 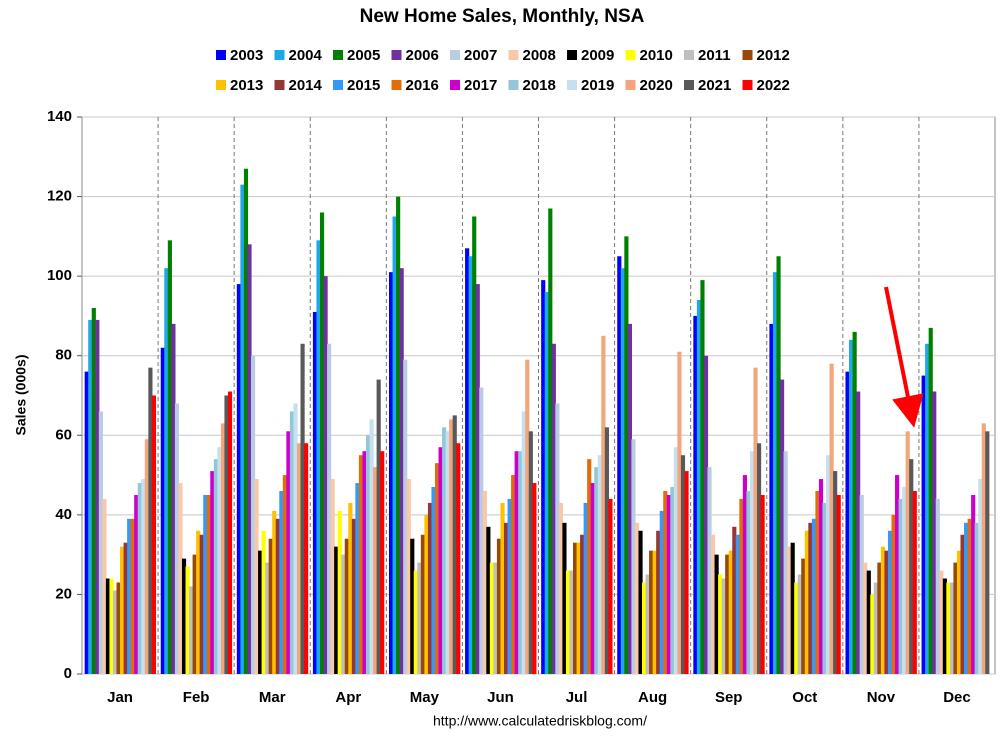 I want to click on x-tick-label: Mar, so click(x=272, y=697).